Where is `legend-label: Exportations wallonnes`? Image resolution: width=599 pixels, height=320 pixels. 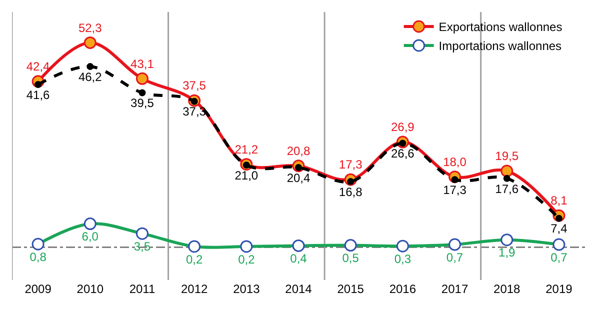
legend-label: Exportations wallonnes is located at coordinates (500, 27).